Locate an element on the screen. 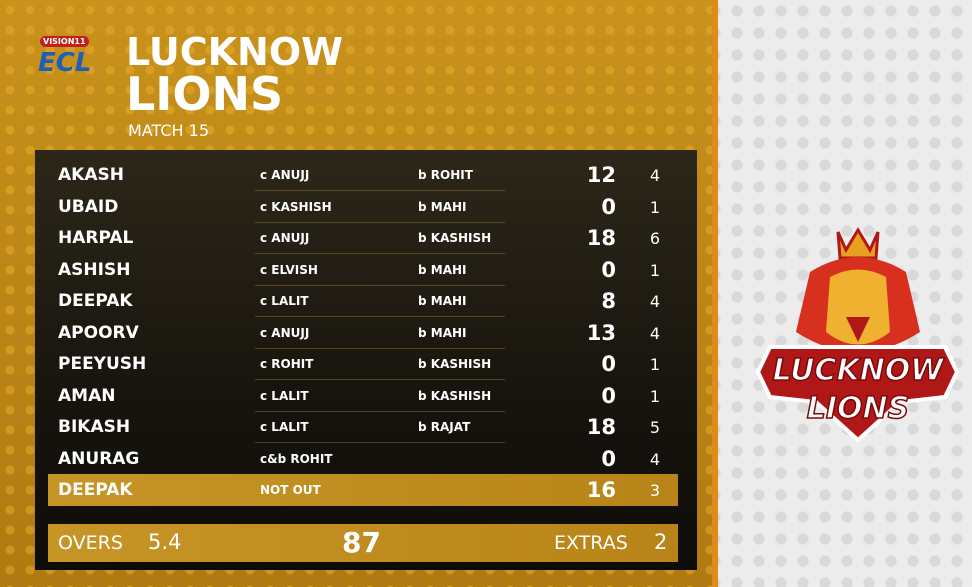 The height and width of the screenshot is (587, 972). highlight-row is located at coordinates (363, 490).